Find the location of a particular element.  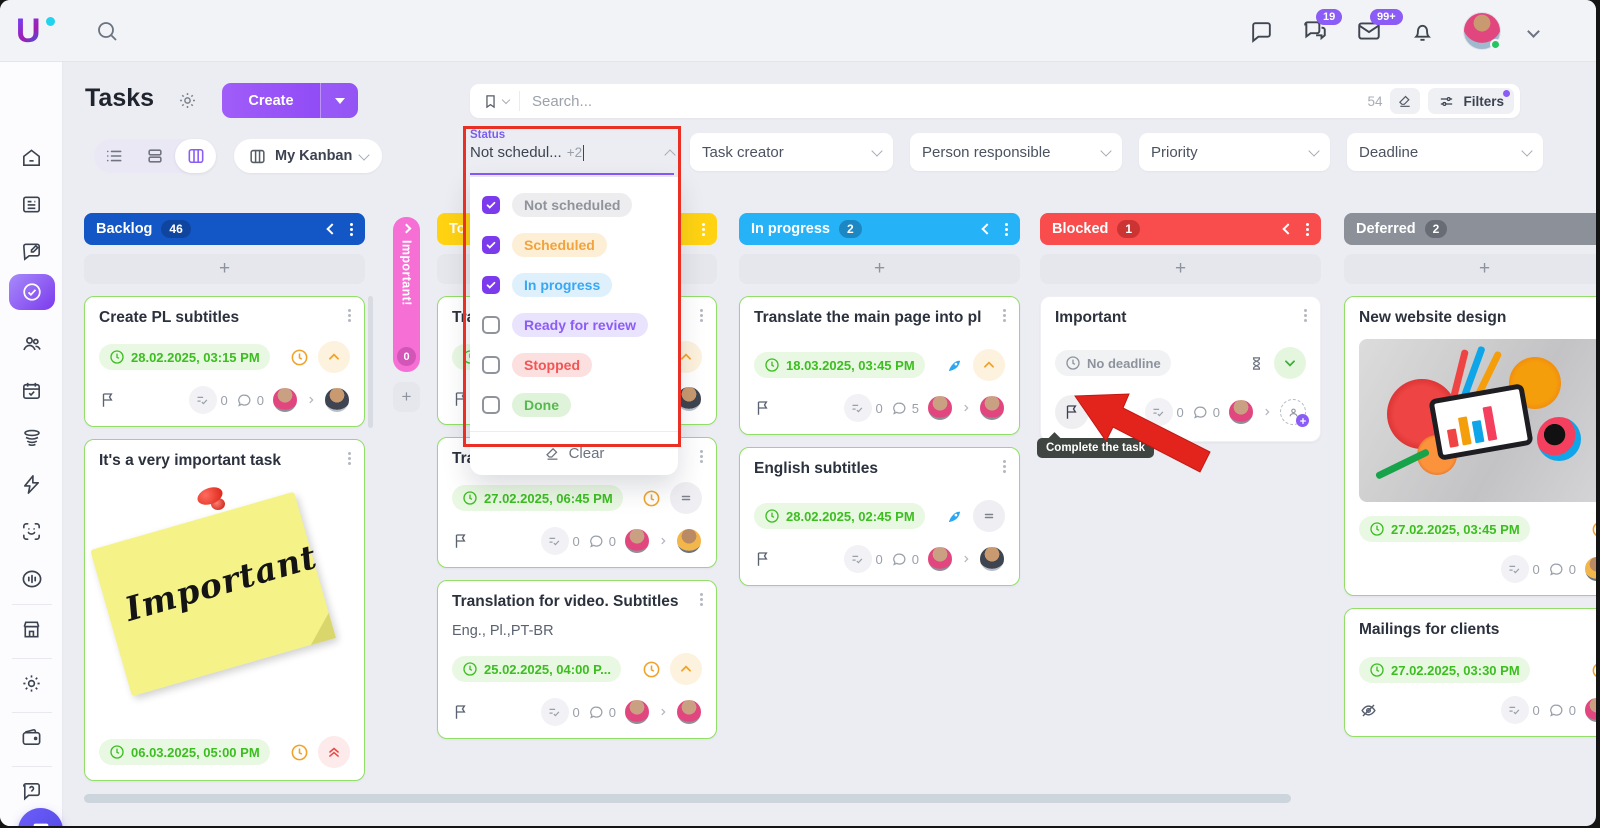

status-option: Stopped is located at coordinates (574, 365).